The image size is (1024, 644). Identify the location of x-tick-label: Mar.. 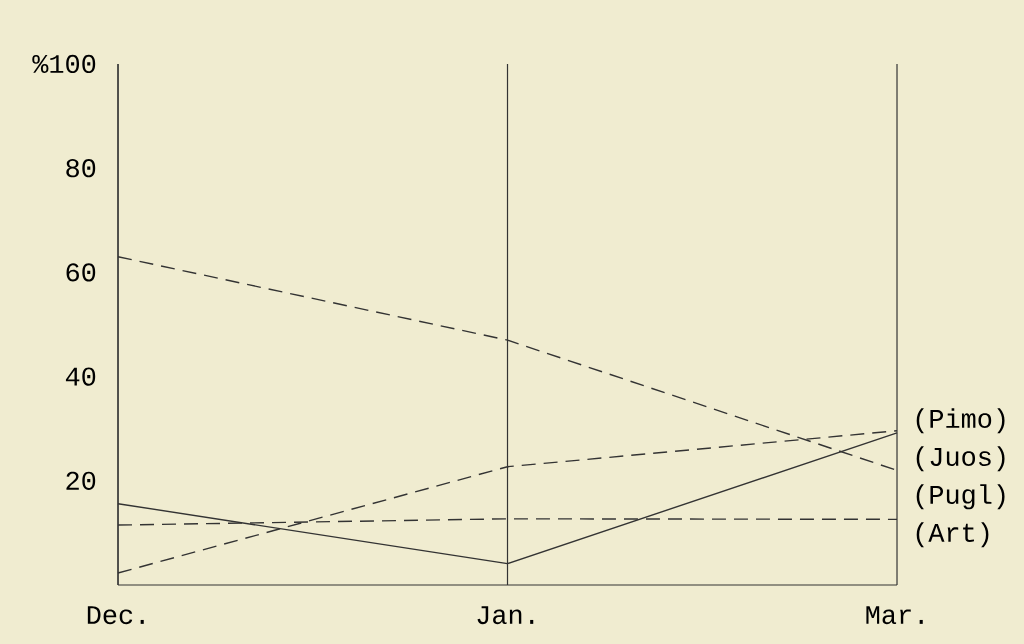
(894, 615).